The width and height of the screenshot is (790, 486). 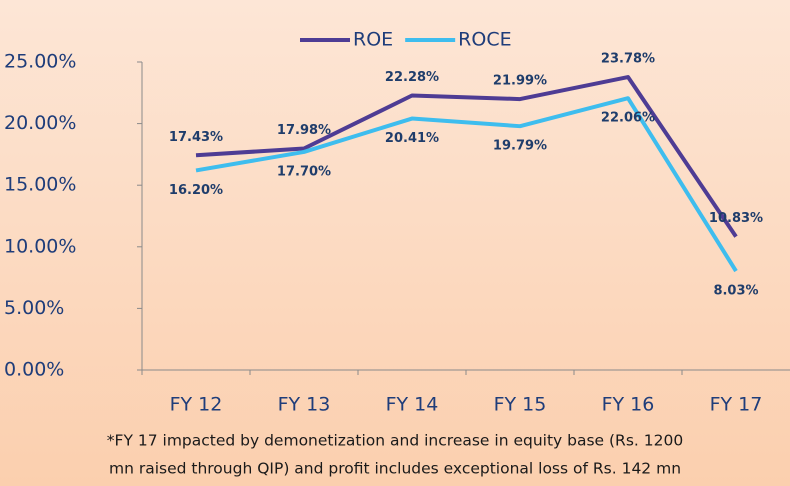 What do you see at coordinates (196, 405) in the screenshot?
I see `x-tick-label: FY 12` at bounding box center [196, 405].